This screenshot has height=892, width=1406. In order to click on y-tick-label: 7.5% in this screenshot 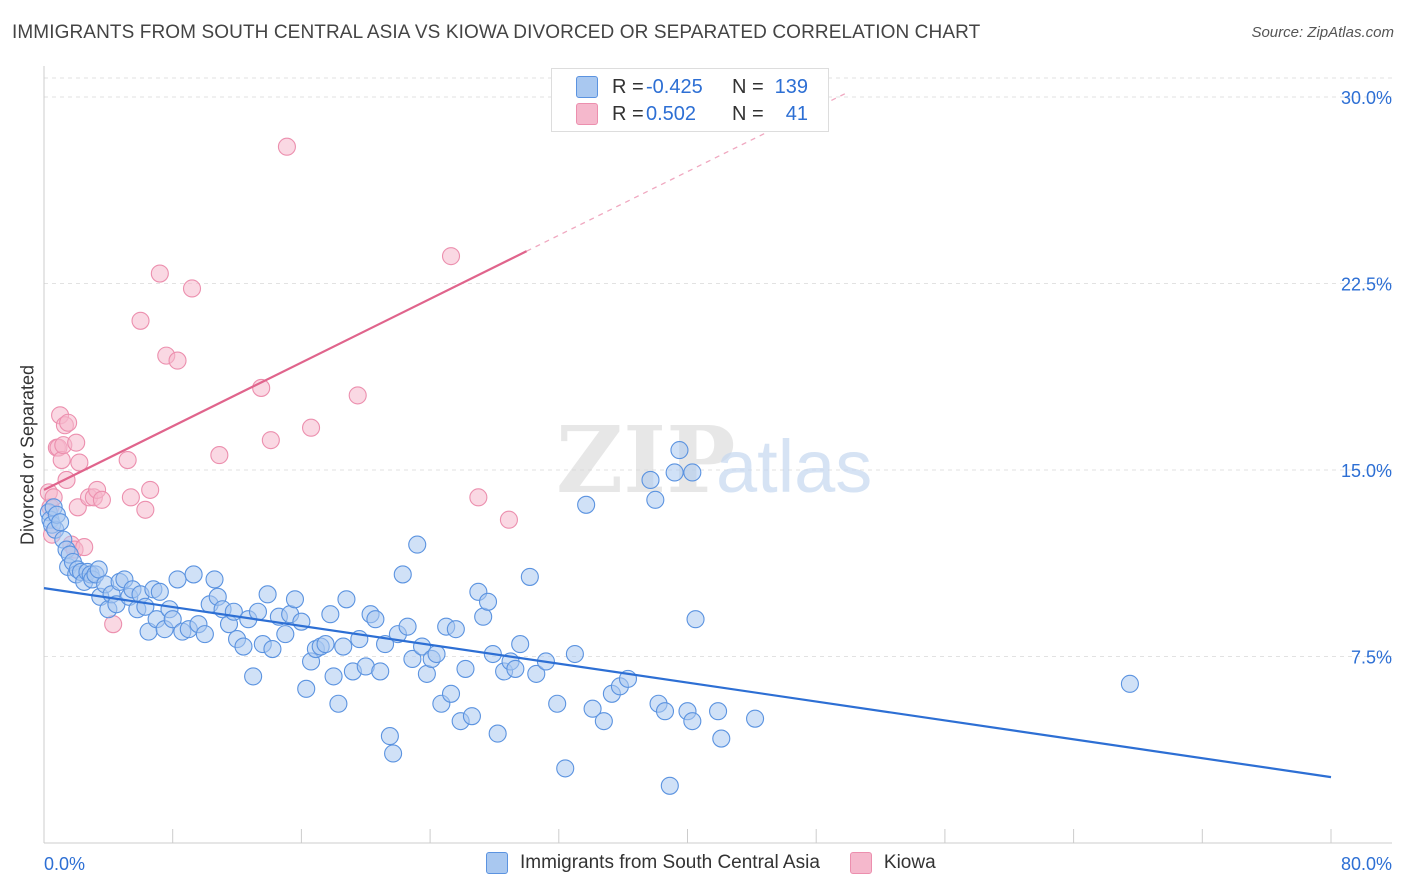, I will do `click(1371, 658)`.